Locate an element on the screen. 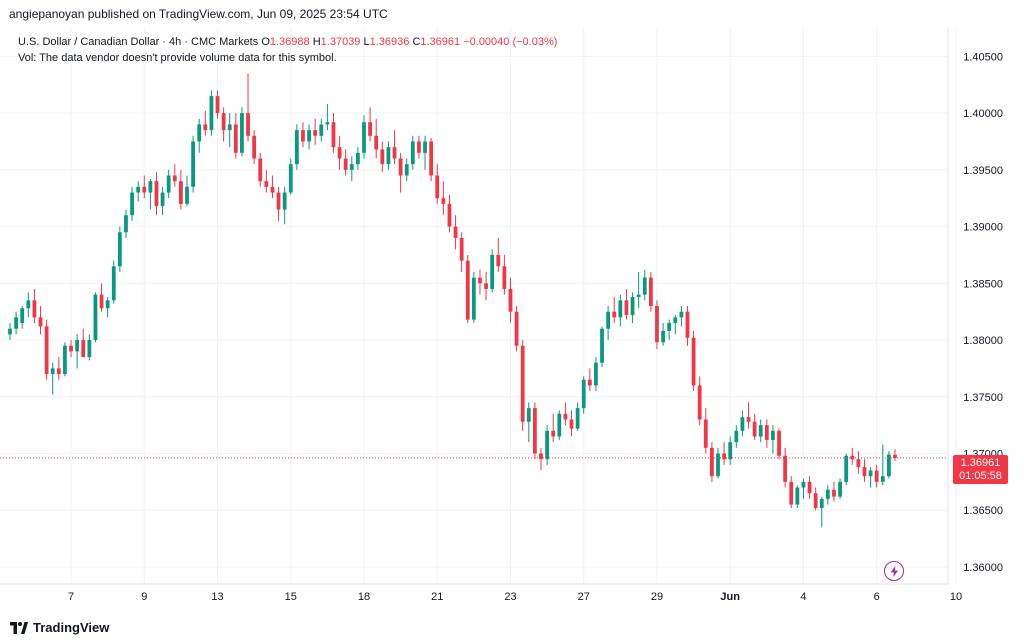  last-price-value: 1.36961 is located at coordinates (980, 463).